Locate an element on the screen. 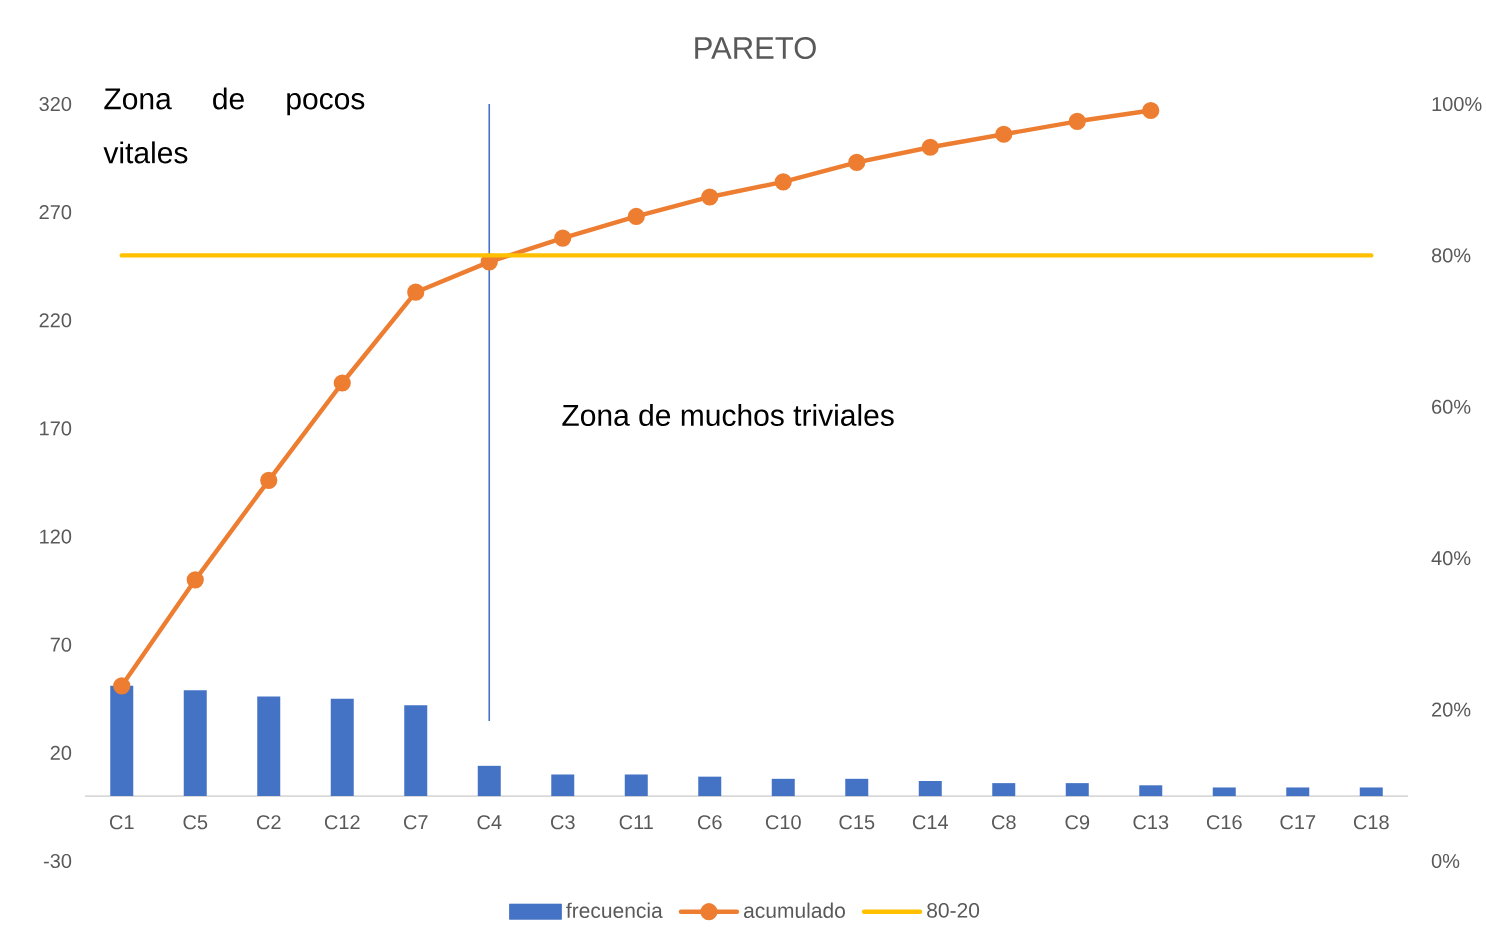  legend-label: frecuencia is located at coordinates (614, 910).